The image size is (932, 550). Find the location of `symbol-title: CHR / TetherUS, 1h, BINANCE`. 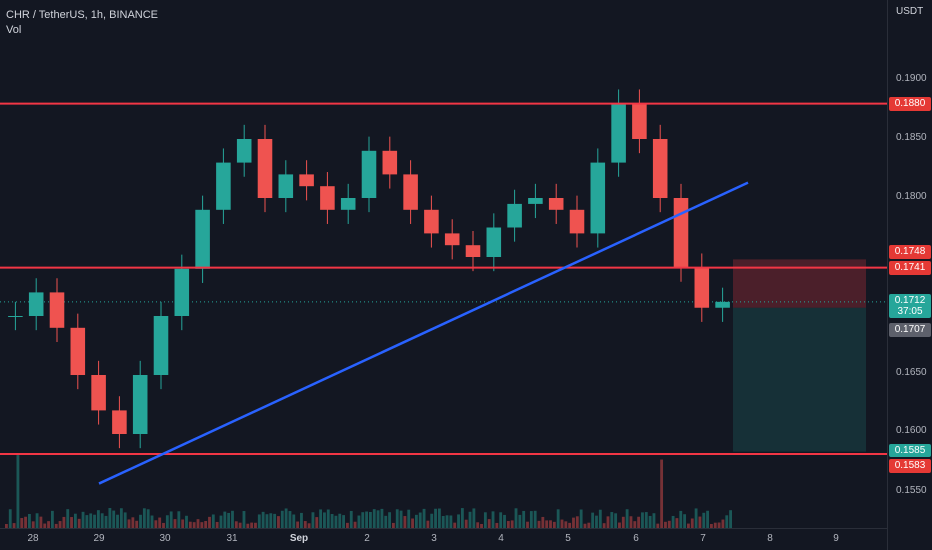

symbol-title: CHR / TetherUS, 1h, BINANCE is located at coordinates (82, 15).